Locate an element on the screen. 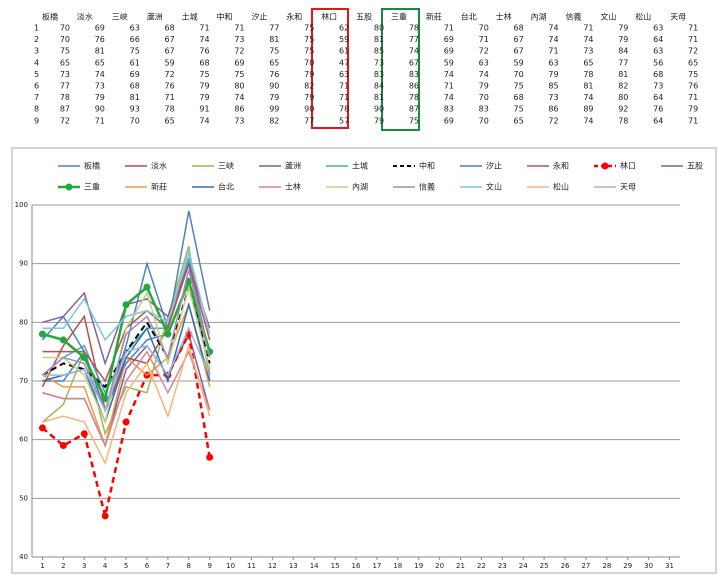 The width and height of the screenshot is (720, 575). x-tick-label: 22 is located at coordinates (481, 566).